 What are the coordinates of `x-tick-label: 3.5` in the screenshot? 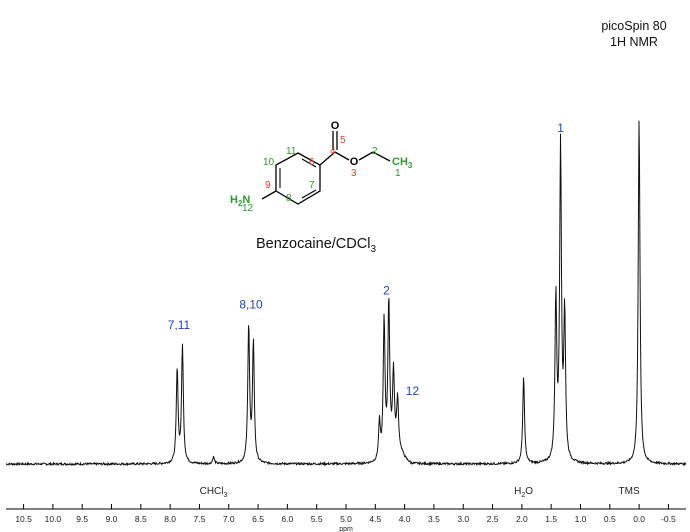 It's located at (434, 519).